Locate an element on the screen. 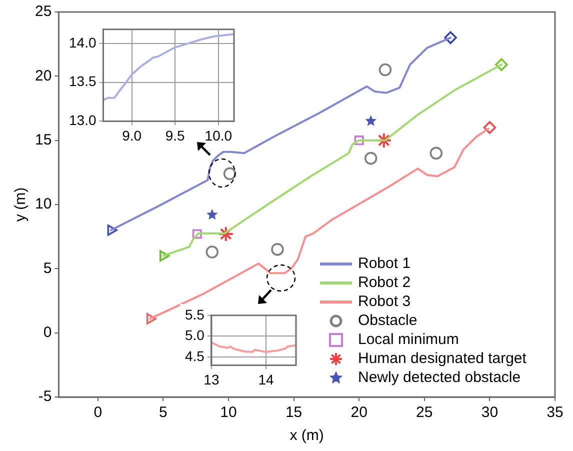  legend-label: Obstacle is located at coordinates (388, 320).